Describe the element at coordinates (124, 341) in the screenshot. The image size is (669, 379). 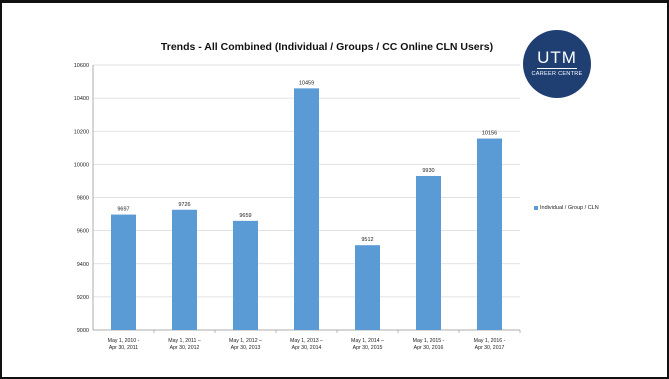
I see `x-tick-label: May 1, 2010 -` at that location.